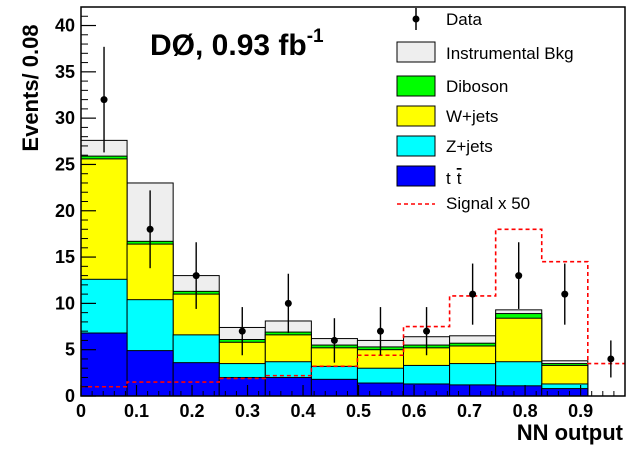  Describe the element at coordinates (469, 411) in the screenshot. I see `x-tick-label-7: 0.7` at that location.